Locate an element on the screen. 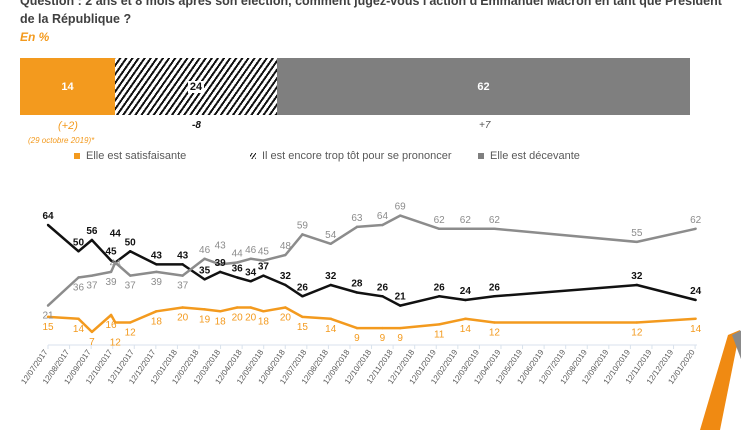 Image resolution: width=741 pixels, height=430 pixels. data-label: 64 is located at coordinates (48, 216).